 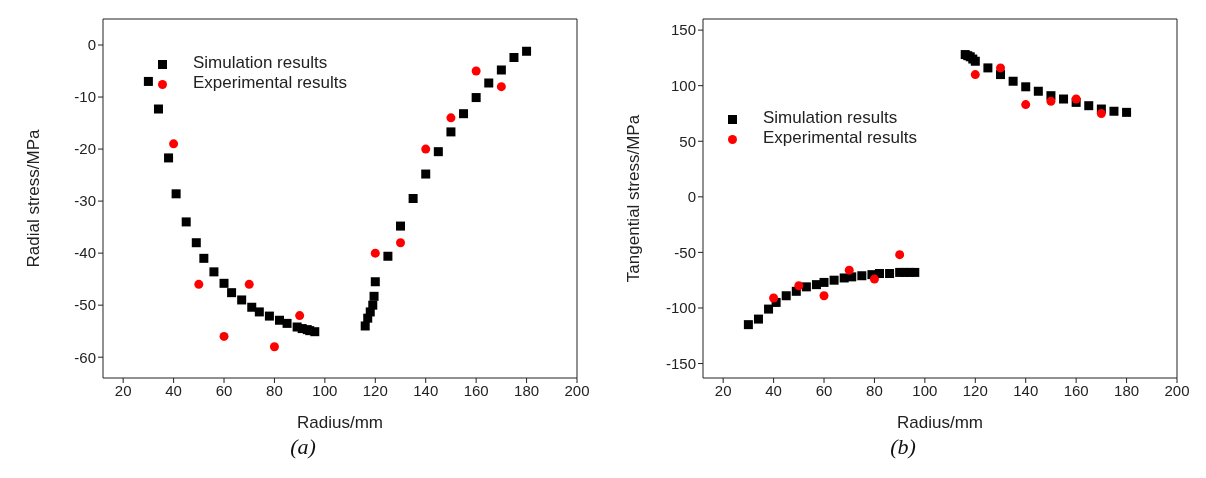 What do you see at coordinates (85, 201) in the screenshot?
I see `y-tick-label: -30` at bounding box center [85, 201].